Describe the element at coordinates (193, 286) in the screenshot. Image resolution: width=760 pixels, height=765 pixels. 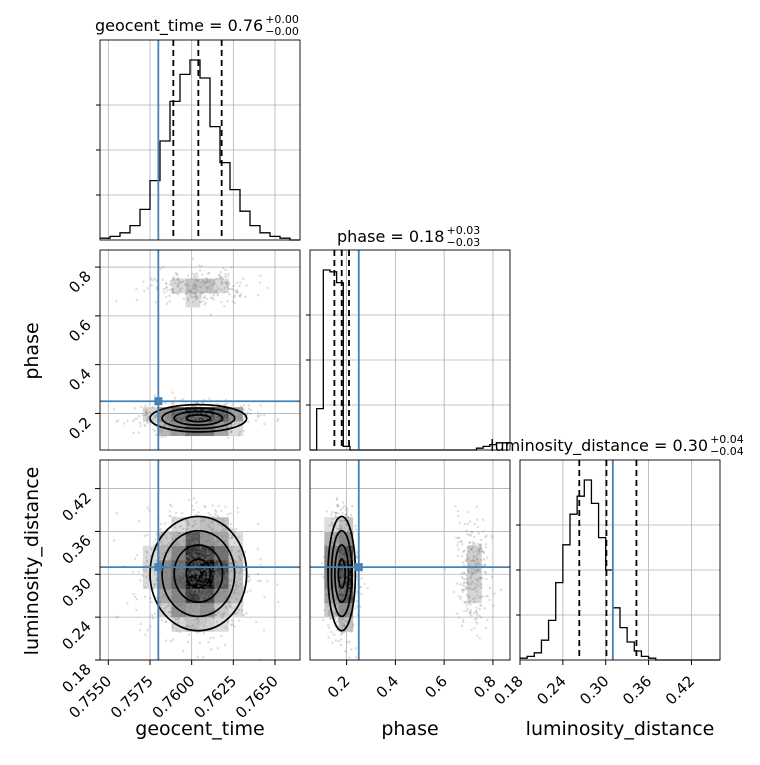
I see `panel-geocent_time-vs-phase-density-cell` at that location.